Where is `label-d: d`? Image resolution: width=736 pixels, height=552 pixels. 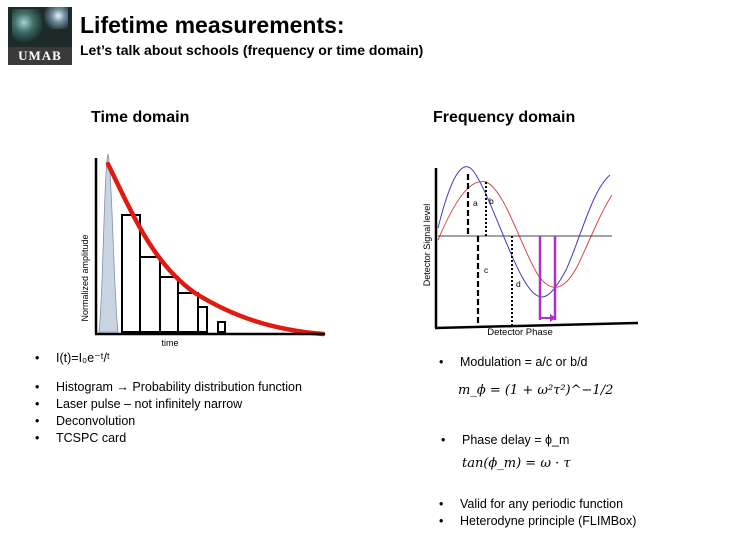
label-d: d is located at coordinates (518, 284).